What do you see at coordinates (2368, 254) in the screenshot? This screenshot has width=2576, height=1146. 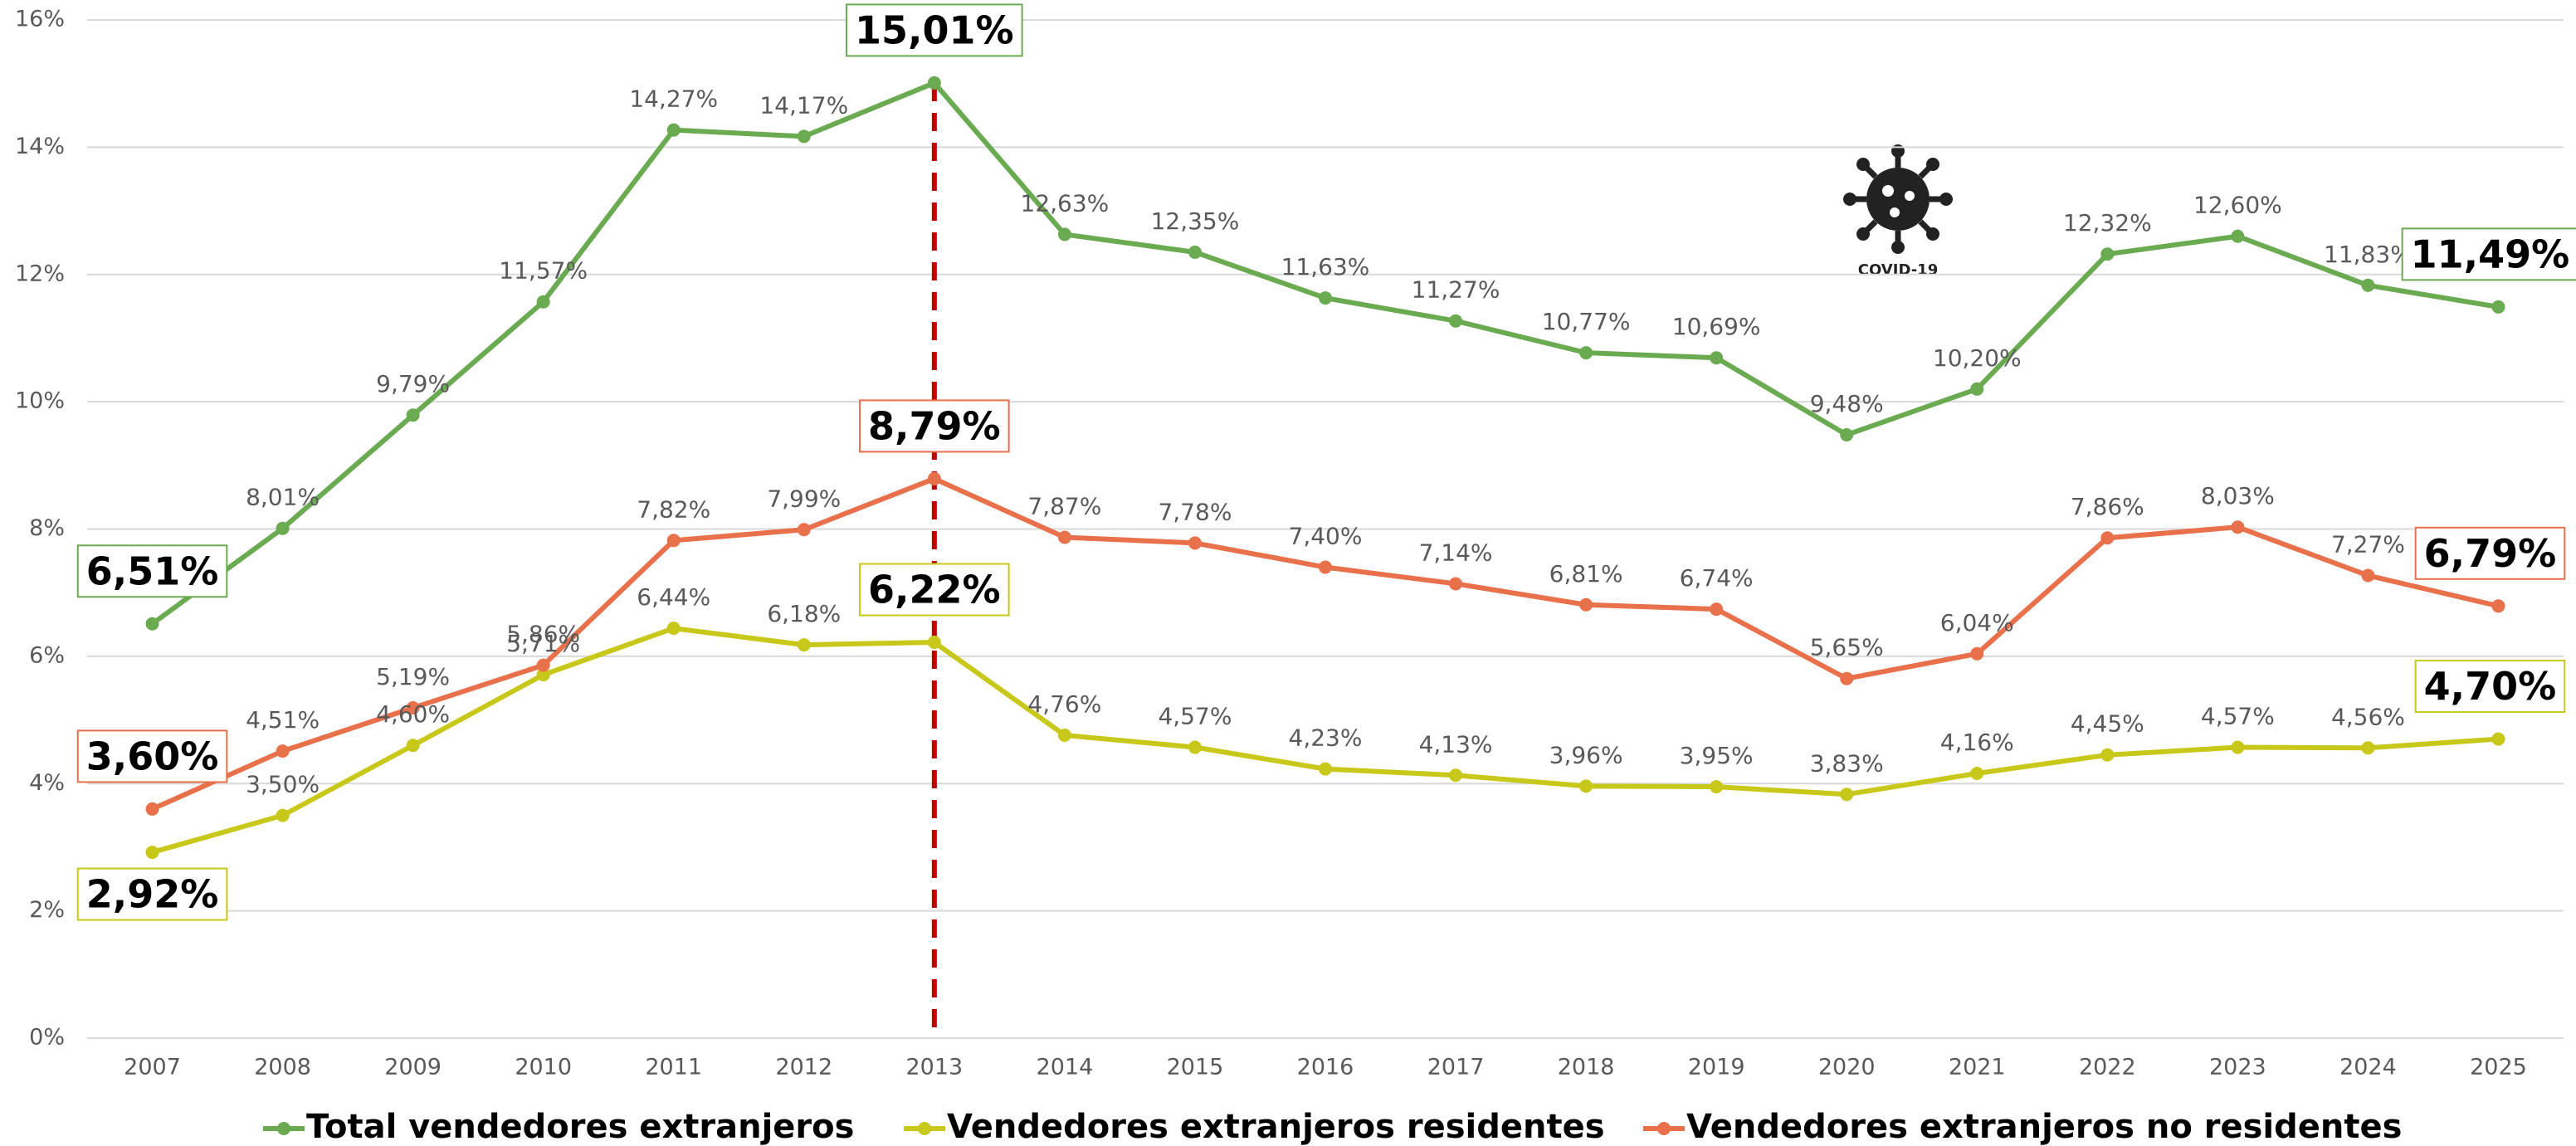 I see `value-label: 11,83%` at bounding box center [2368, 254].